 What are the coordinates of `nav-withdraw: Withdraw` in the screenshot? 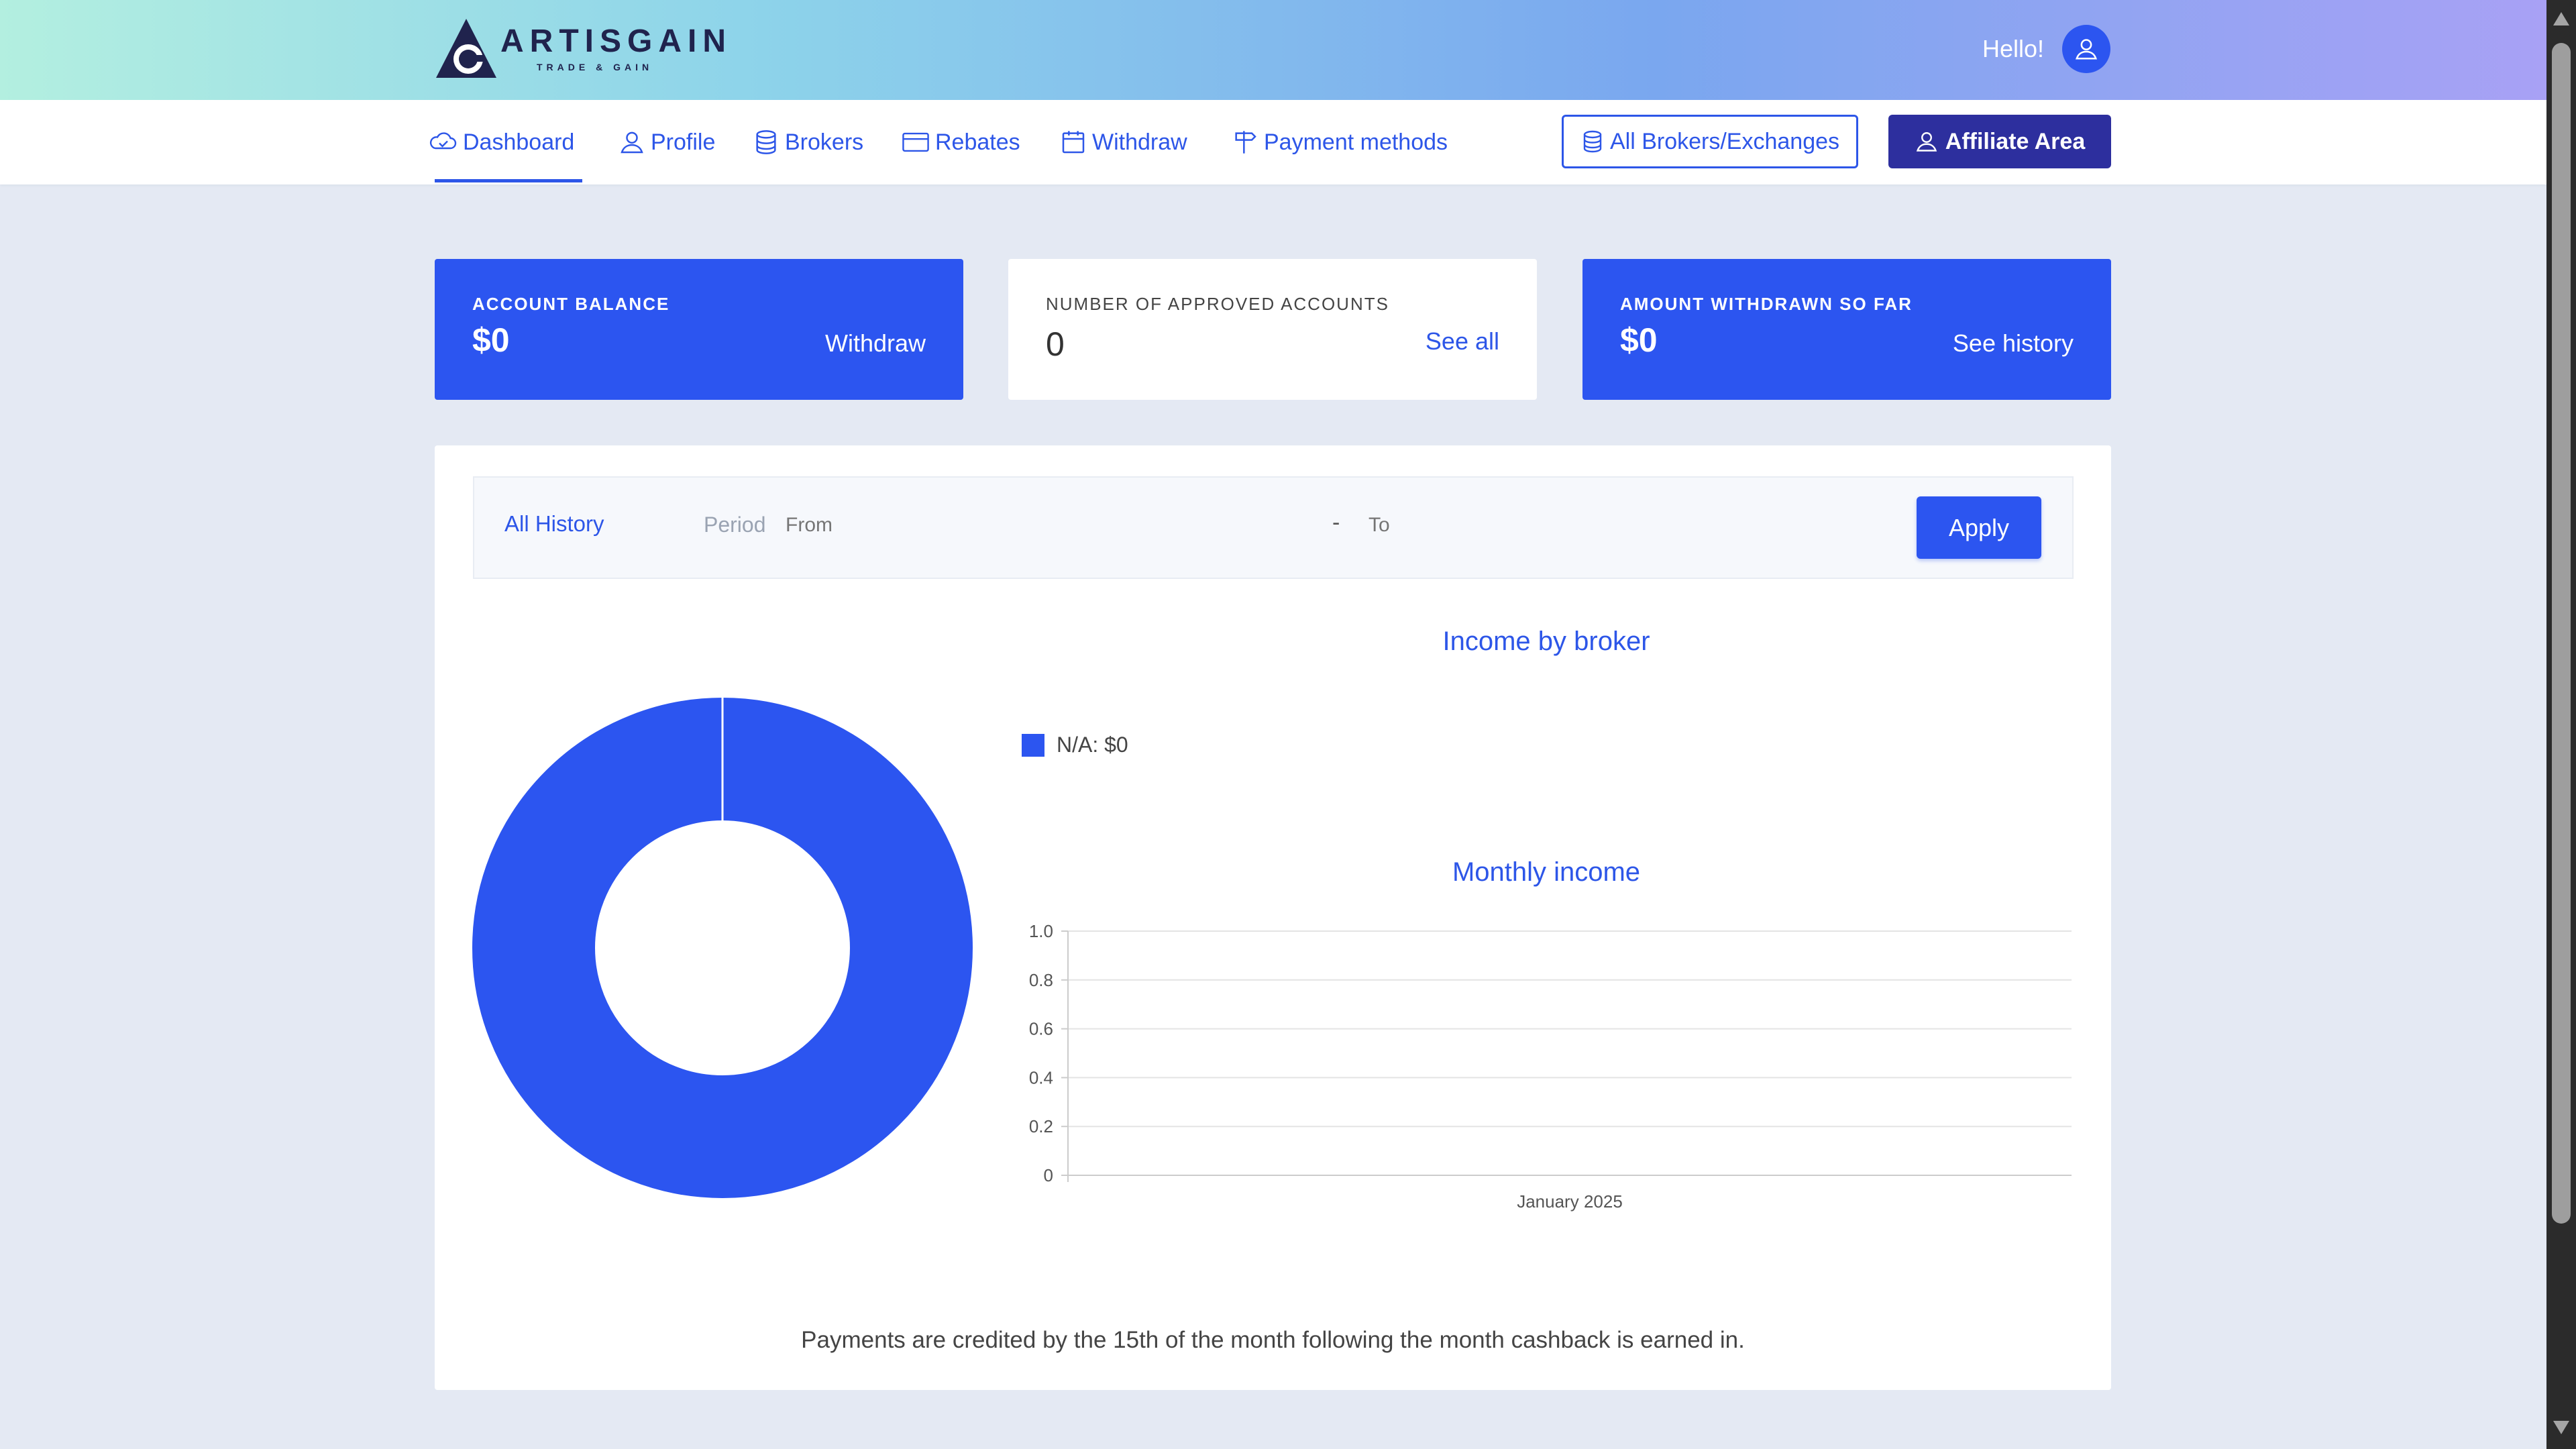 It's located at (1123, 142).